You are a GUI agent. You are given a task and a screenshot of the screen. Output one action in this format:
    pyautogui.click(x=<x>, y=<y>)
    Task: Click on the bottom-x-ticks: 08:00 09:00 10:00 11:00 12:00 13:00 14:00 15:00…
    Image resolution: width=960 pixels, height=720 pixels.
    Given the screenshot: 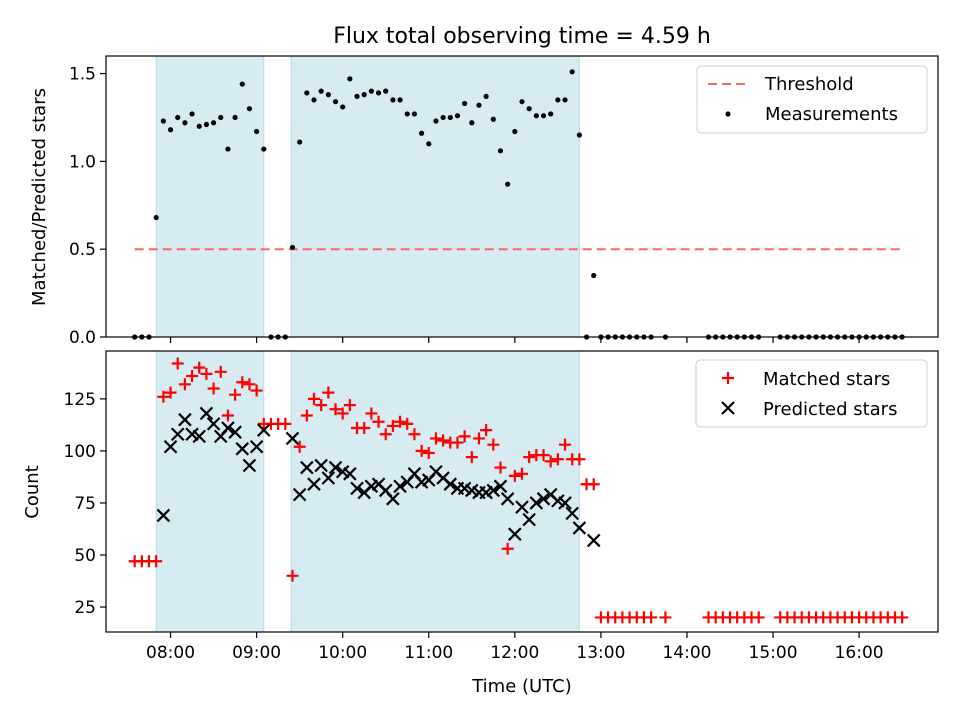 What is the action you would take?
    pyautogui.click(x=515, y=647)
    